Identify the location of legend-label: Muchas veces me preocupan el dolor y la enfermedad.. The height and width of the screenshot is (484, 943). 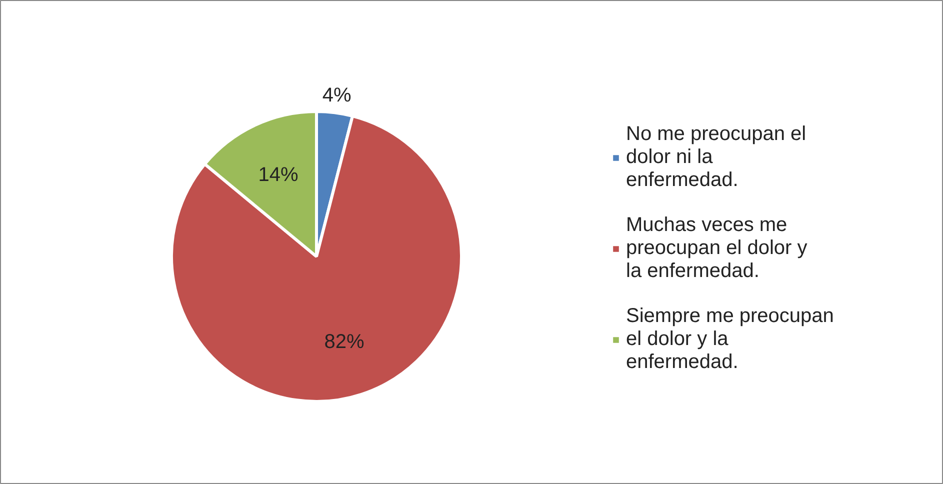
(717, 248).